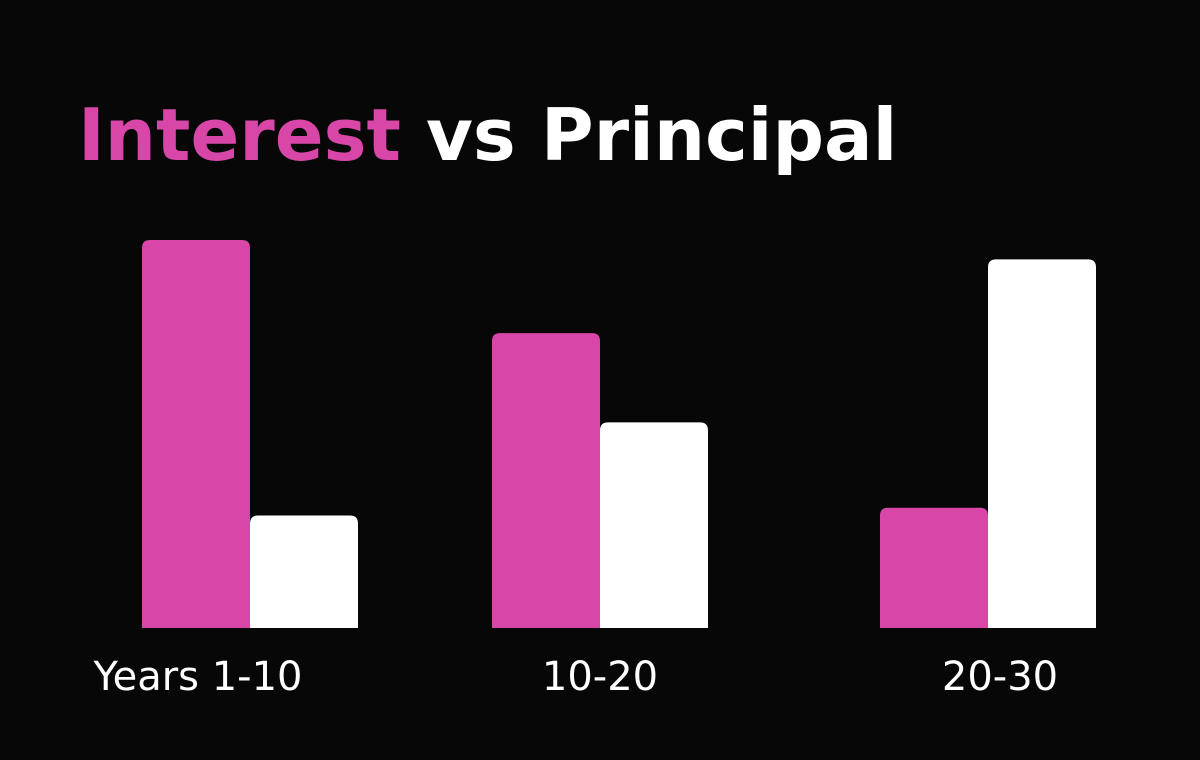 This screenshot has height=760, width=1200. I want to click on title-part: vs, so click(471, 135).